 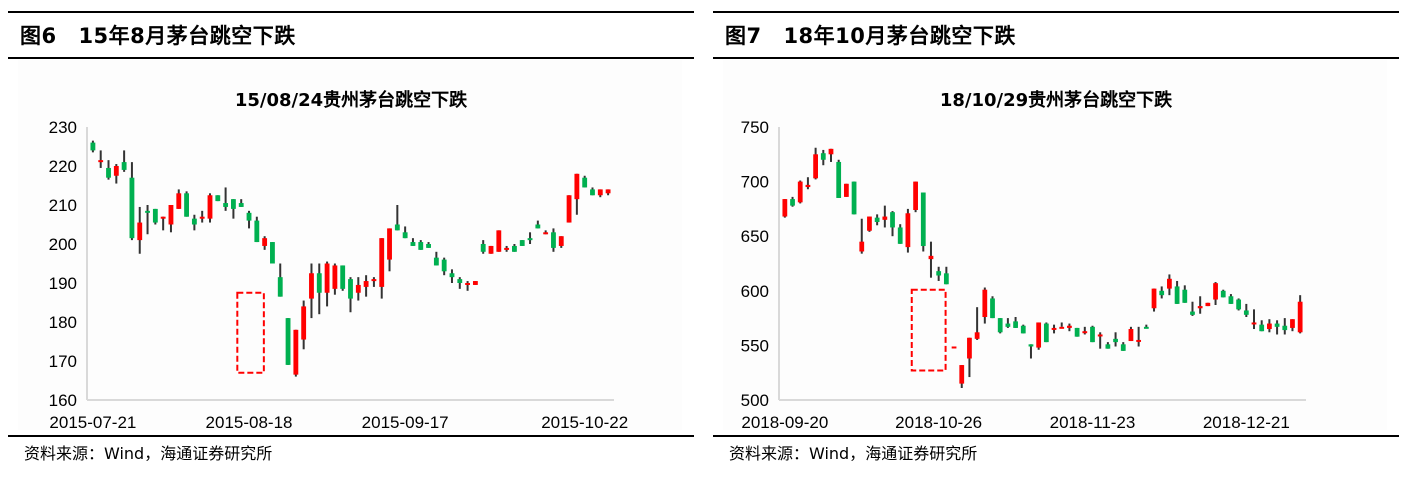 I want to click on gap-highlight-box, so click(x=250, y=332).